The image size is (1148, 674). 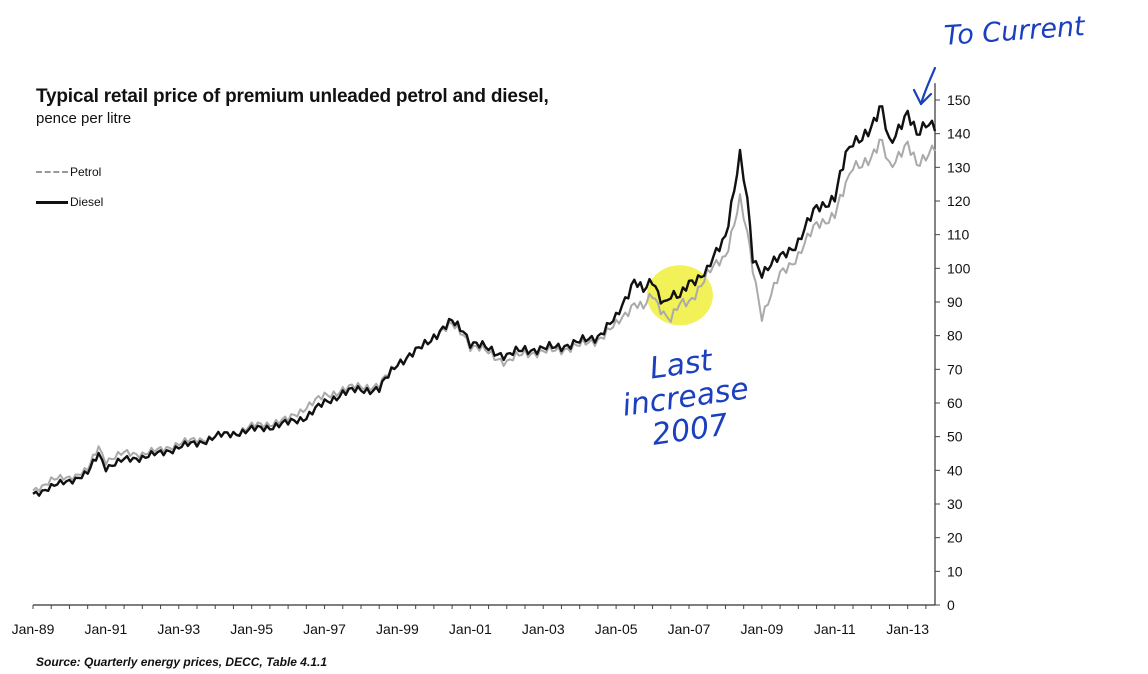 I want to click on x-tick-label: Jan-09, so click(x=761, y=629).